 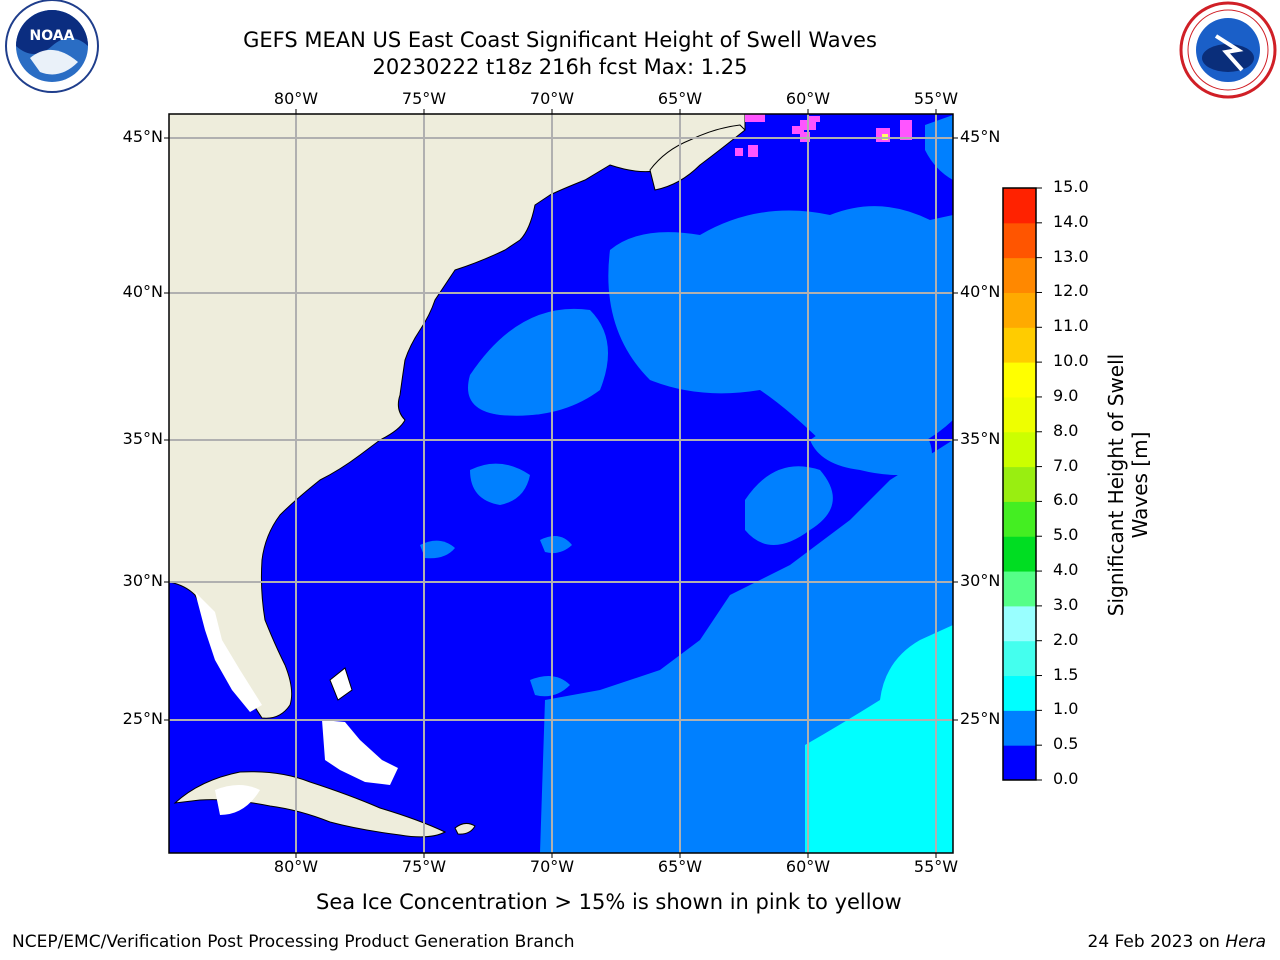 What do you see at coordinates (980, 291) in the screenshot?
I see `lat-tick-right: 40°N` at bounding box center [980, 291].